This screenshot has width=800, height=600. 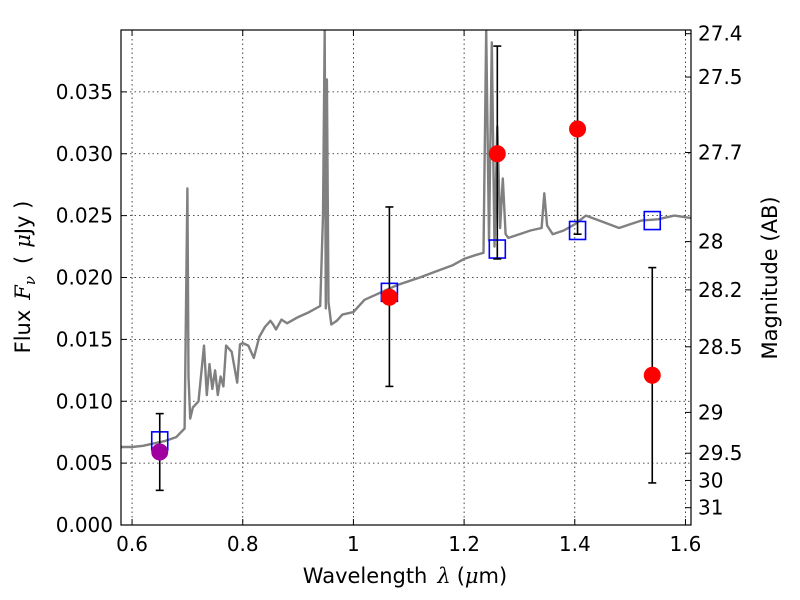 What do you see at coordinates (575, 544) in the screenshot?
I see `x-tick-label: 1.4` at bounding box center [575, 544].